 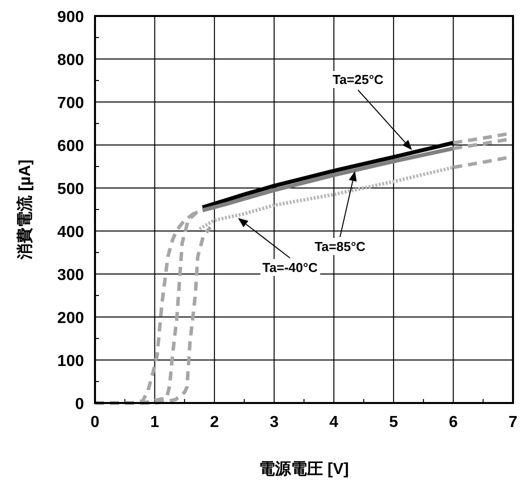 What do you see at coordinates (70, 146) in the screenshot?
I see `y-tick-label: 600` at bounding box center [70, 146].